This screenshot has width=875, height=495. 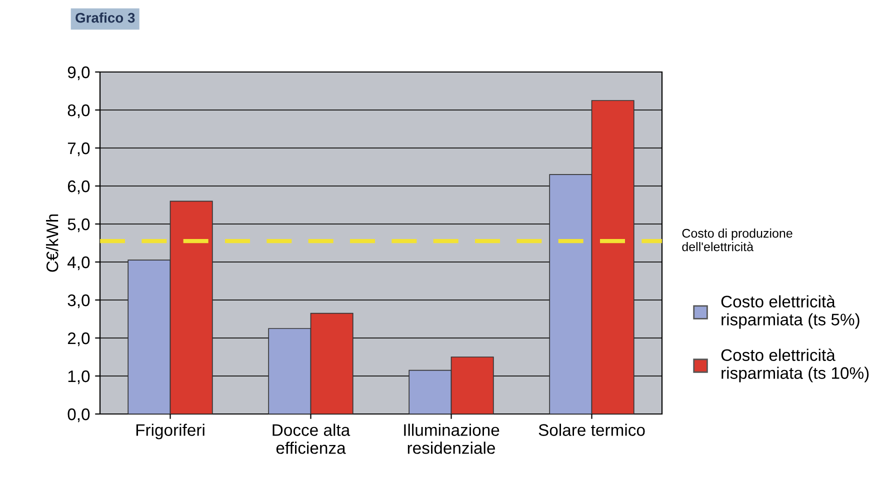 What do you see at coordinates (79, 339) in the screenshot?
I see `y-tick-label: 2,0` at bounding box center [79, 339].